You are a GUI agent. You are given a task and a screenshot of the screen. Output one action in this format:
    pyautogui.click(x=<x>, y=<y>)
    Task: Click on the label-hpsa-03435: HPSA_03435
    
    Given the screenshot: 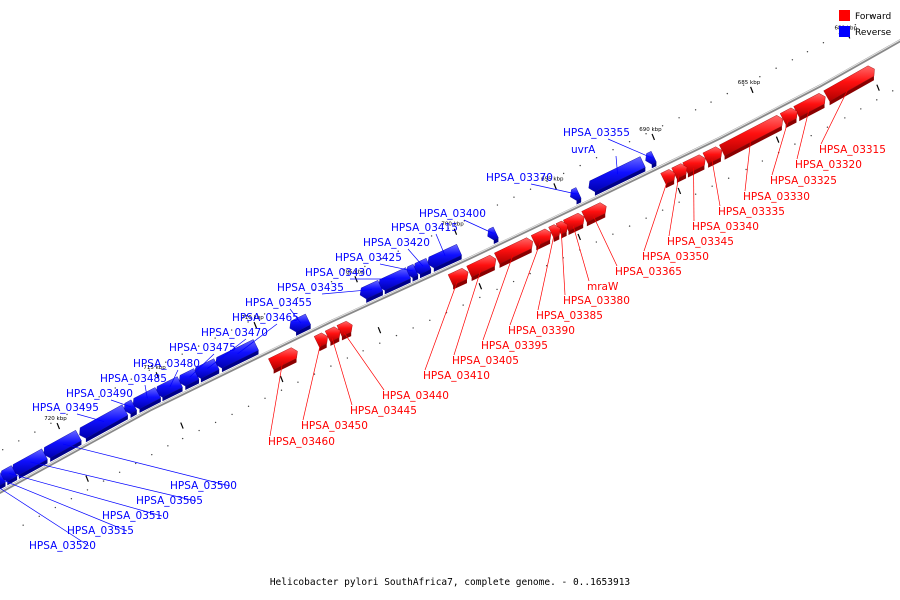 What is the action you would take?
    pyautogui.click(x=310, y=288)
    